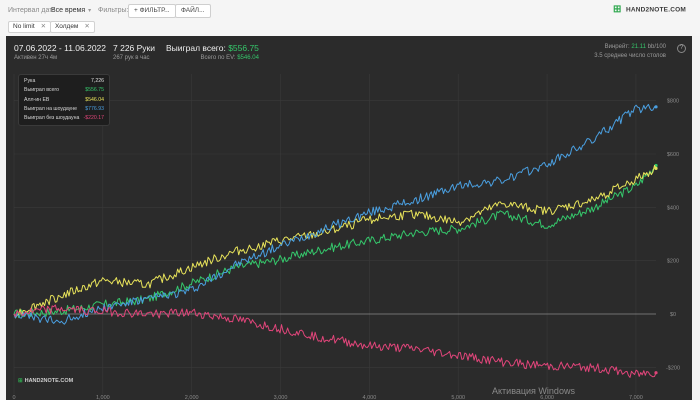  What do you see at coordinates (13, 397) in the screenshot?
I see `x-tick-label: 0` at bounding box center [13, 397].